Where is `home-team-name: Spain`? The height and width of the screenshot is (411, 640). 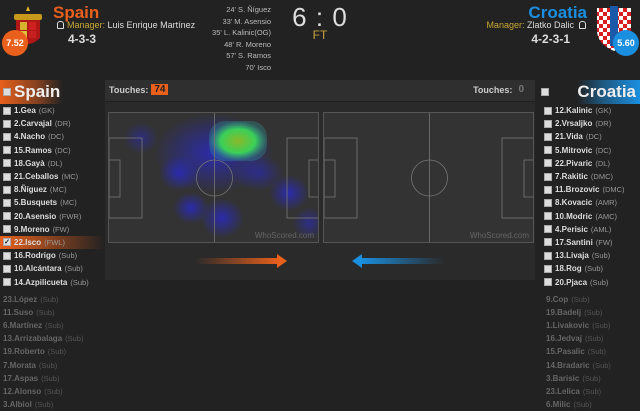 home-team-name: Spain is located at coordinates (76, 12).